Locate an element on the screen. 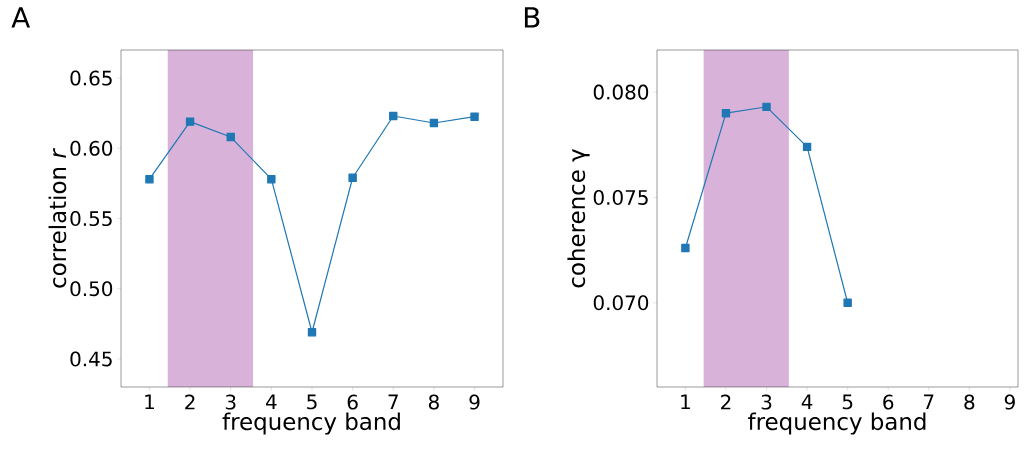  y-tick-label: 0.080 is located at coordinates (621, 92).